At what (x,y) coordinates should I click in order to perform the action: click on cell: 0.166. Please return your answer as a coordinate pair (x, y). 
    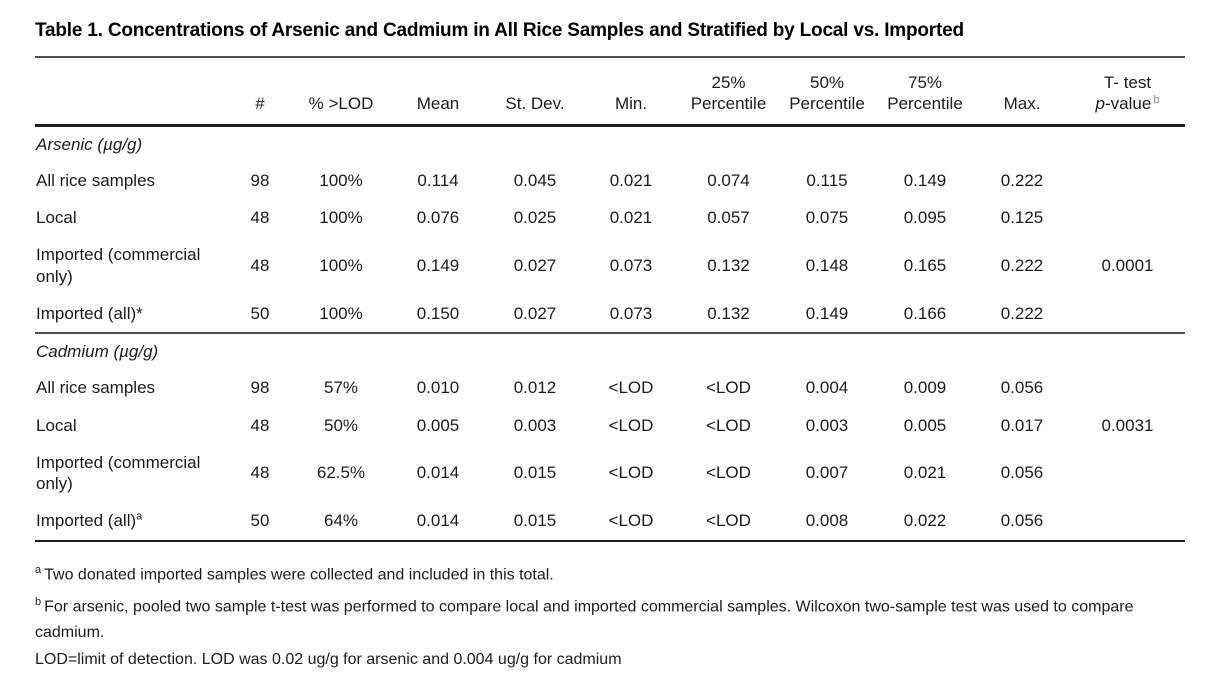
    Looking at the image, I should click on (925, 313).